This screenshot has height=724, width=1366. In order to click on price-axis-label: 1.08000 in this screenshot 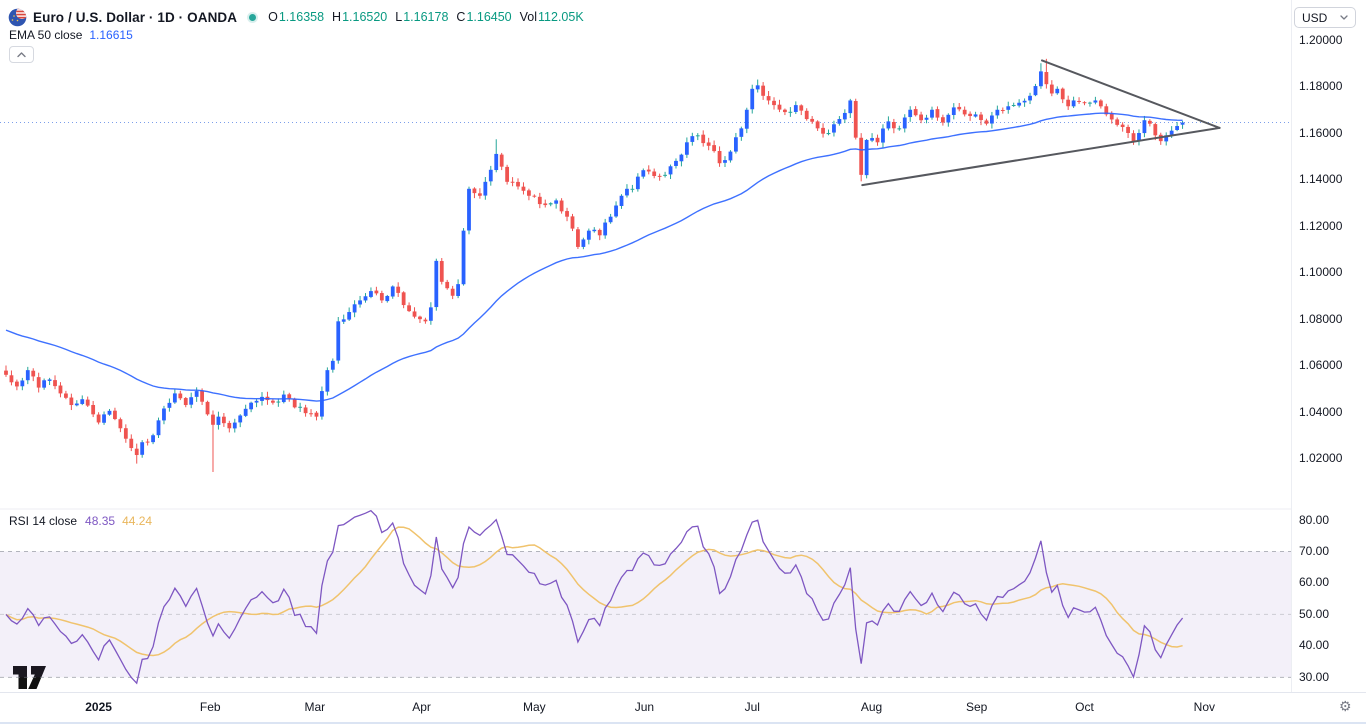, I will do `click(1321, 318)`.